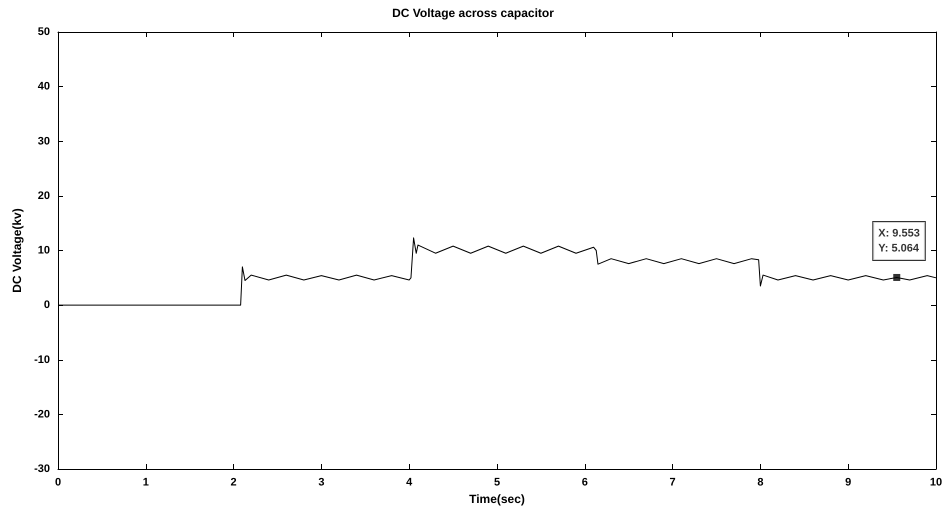  What do you see at coordinates (473, 13) in the screenshot?
I see `chart-title: DC Voltage across capacitor` at bounding box center [473, 13].